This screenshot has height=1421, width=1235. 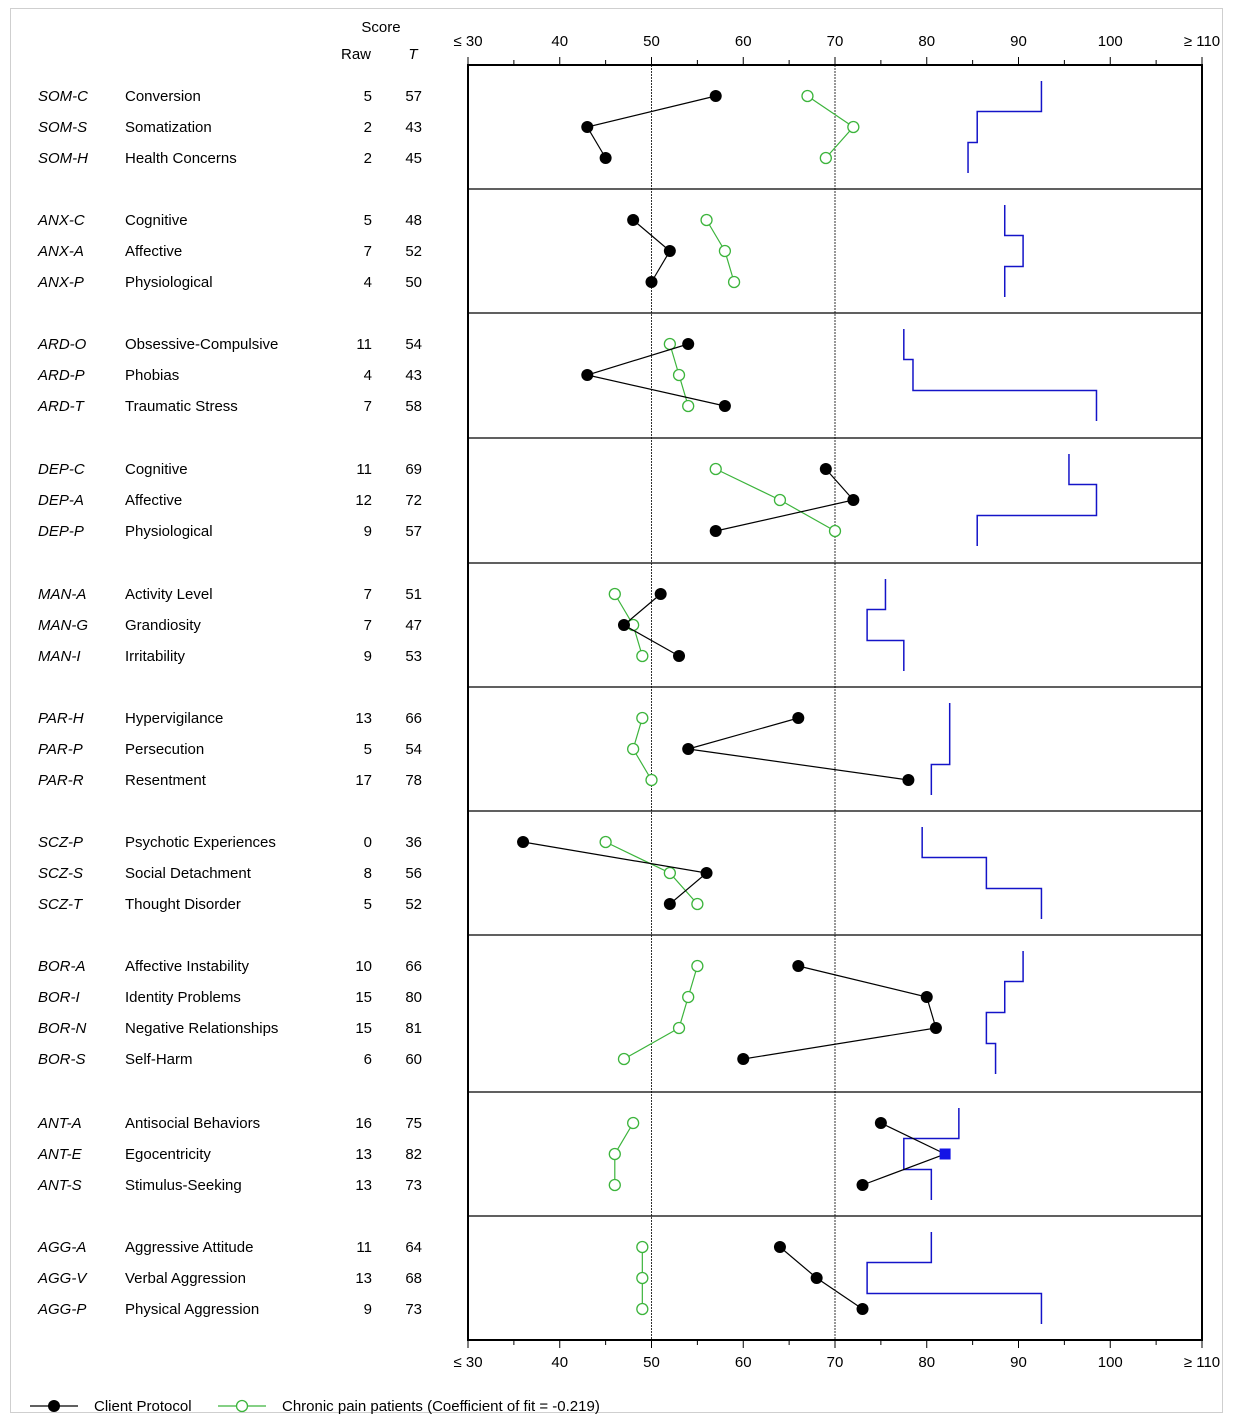 I want to click on t-score: 82, so click(x=413, y=1154).